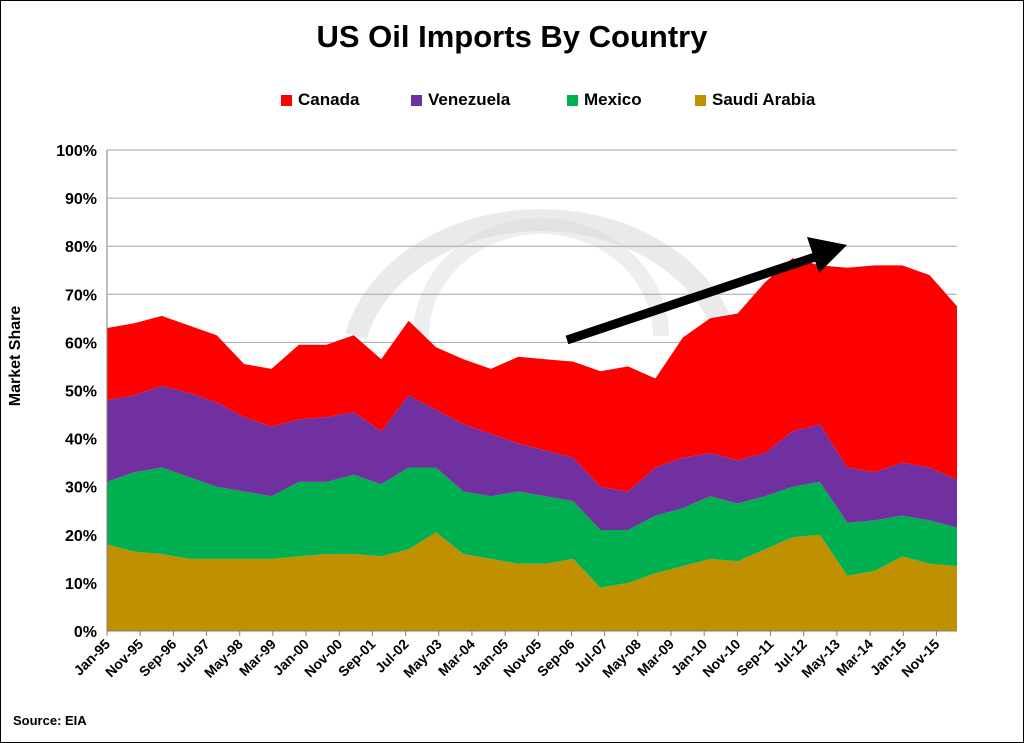 This screenshot has width=1024, height=743. What do you see at coordinates (81, 536) in the screenshot?
I see `y-tick-label: 20%` at bounding box center [81, 536].